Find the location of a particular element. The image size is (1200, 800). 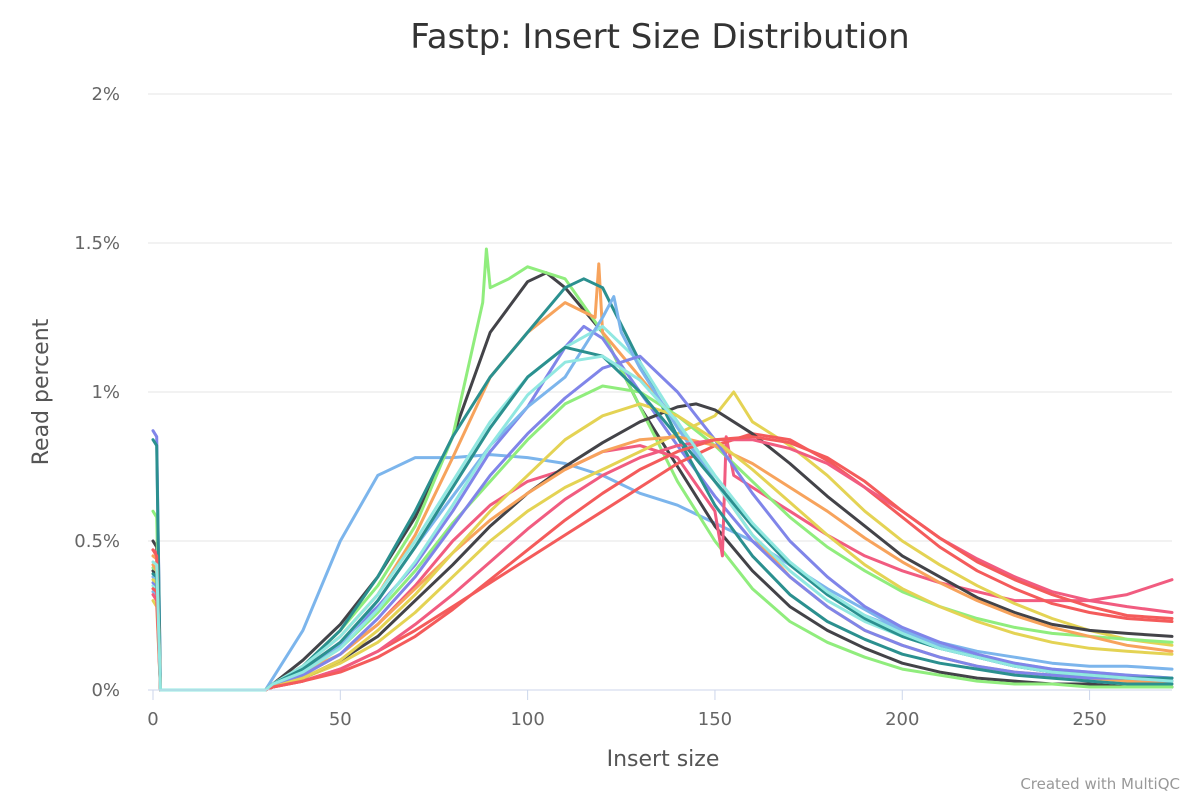

x-tick-label: 150 is located at coordinates (715, 719).